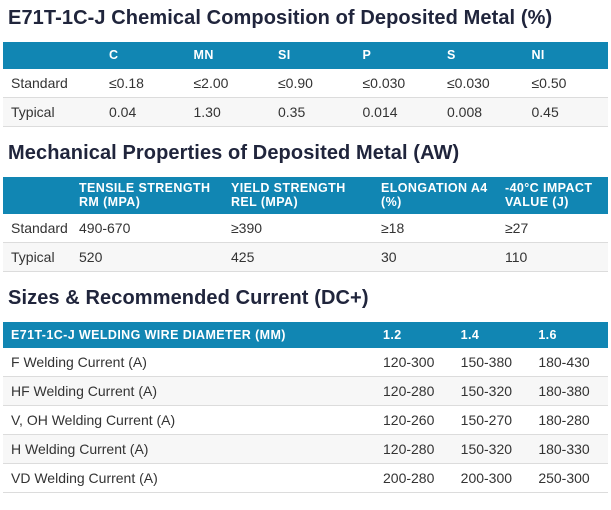 The image size is (611, 510). Describe the element at coordinates (552, 257) in the screenshot. I see `value-cell: 110` at that location.